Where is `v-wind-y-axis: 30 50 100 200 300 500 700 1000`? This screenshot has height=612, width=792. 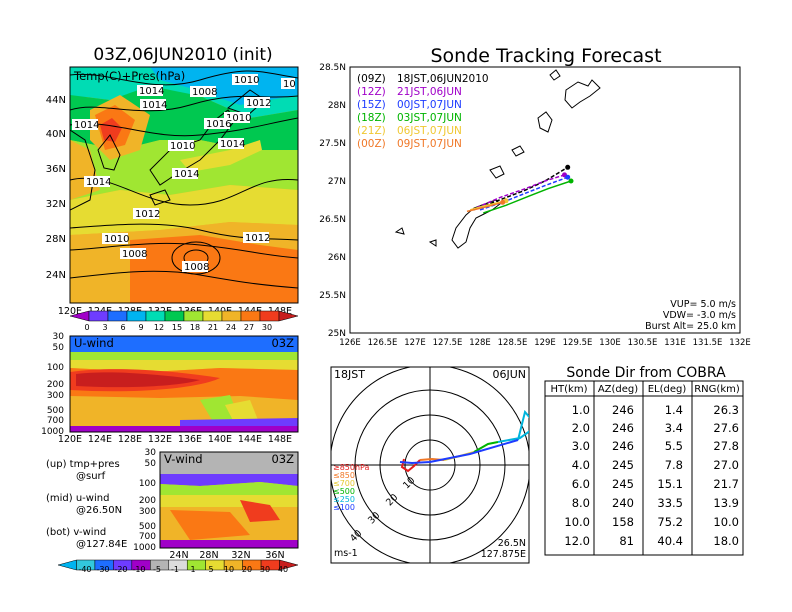 v-wind-y-axis: 30 50 100 200 300 500 700 1000 is located at coordinates (144, 500).